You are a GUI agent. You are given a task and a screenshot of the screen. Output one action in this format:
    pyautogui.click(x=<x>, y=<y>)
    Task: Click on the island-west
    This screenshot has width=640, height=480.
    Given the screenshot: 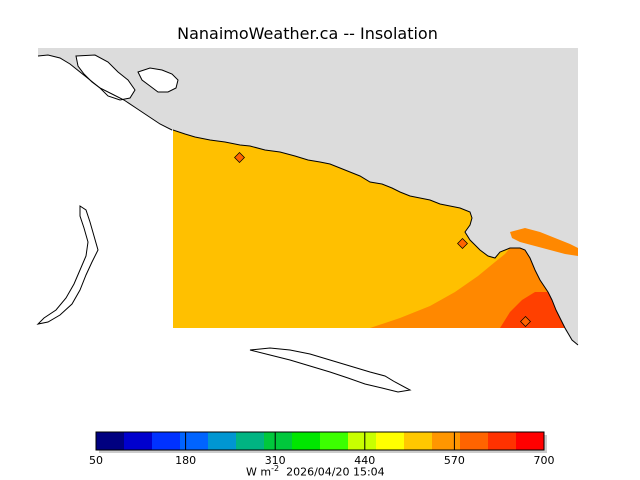 What is the action you would take?
    pyautogui.click(x=67, y=265)
    